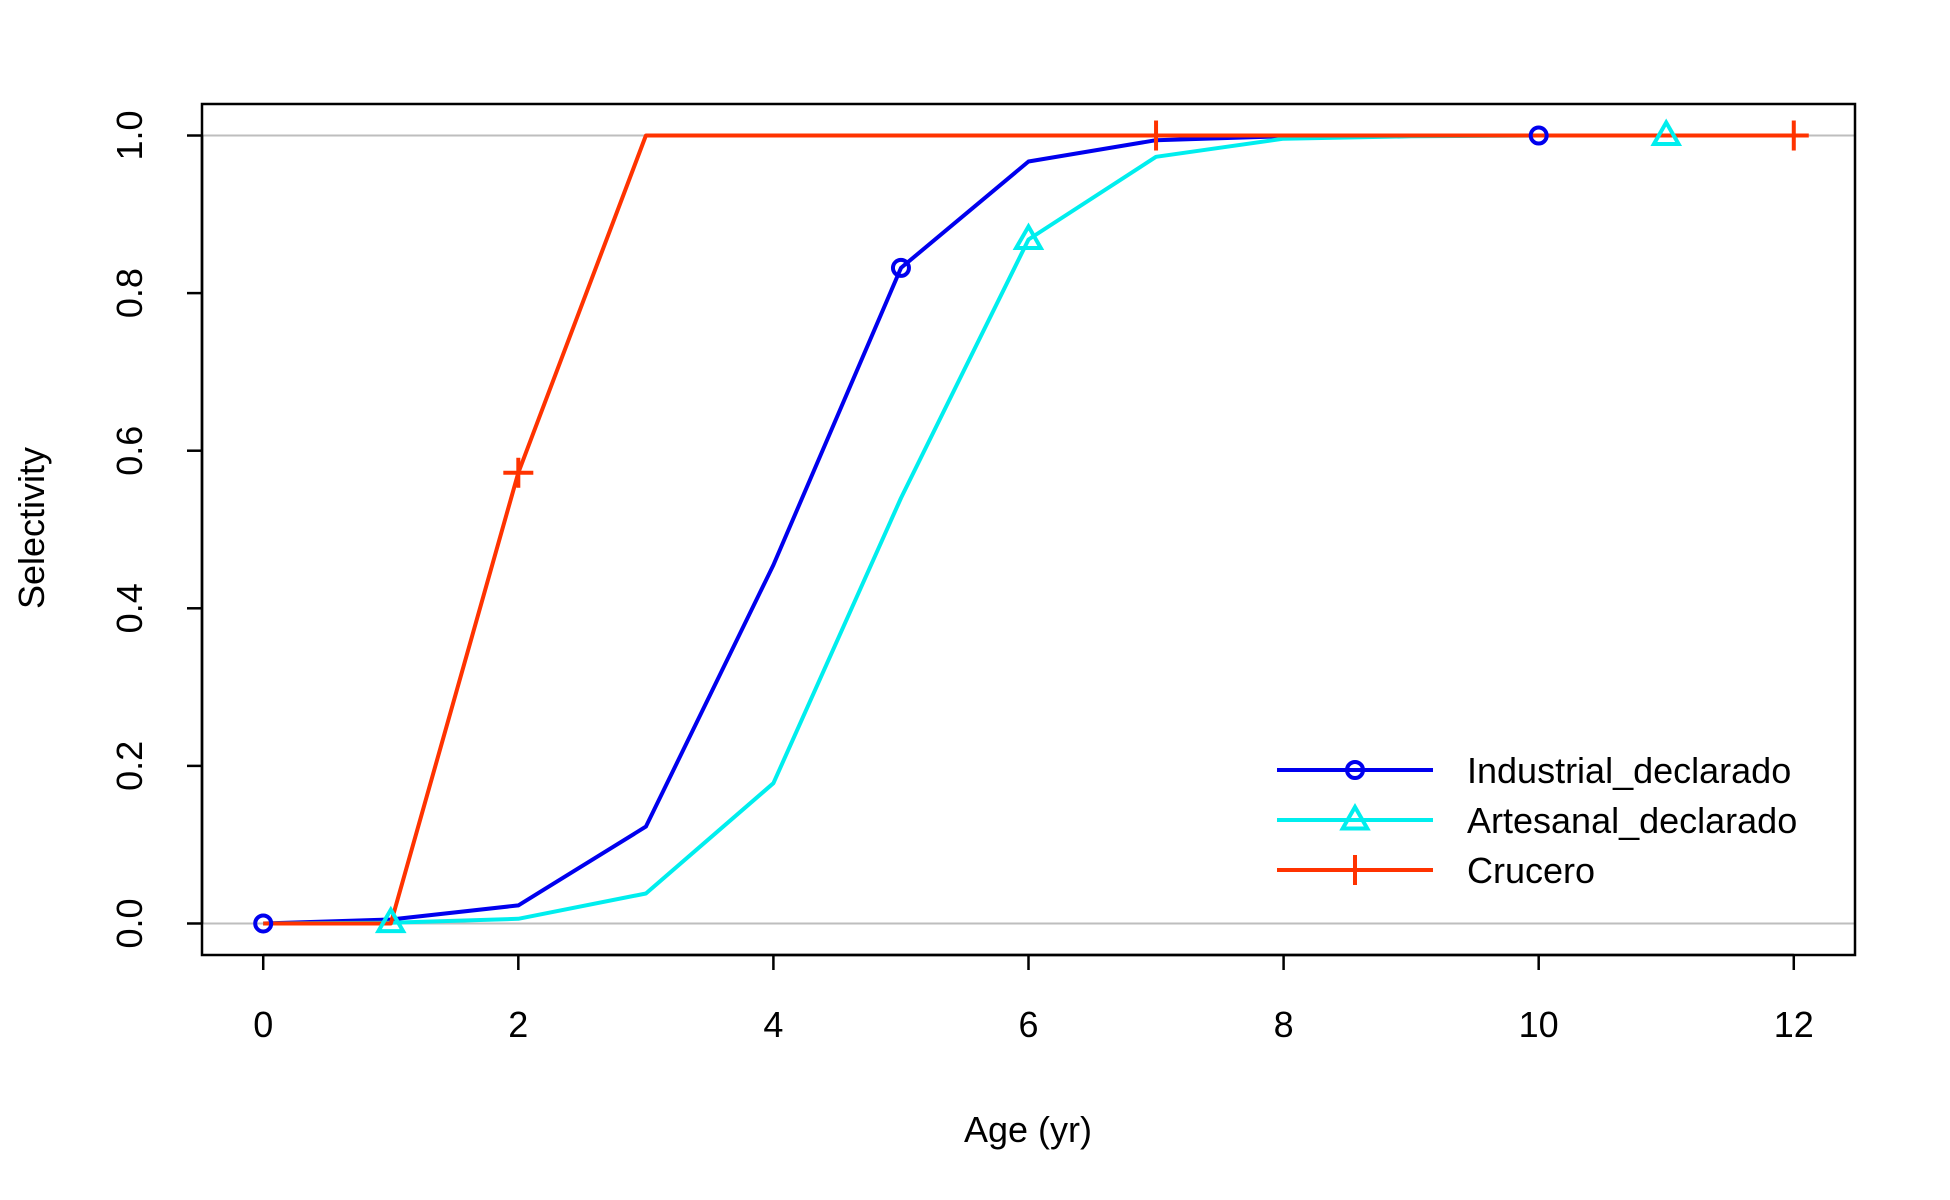 Image resolution: width=1950 pixels, height=1200 pixels. I want to click on y-tick-label: 0.4, so click(129, 608).